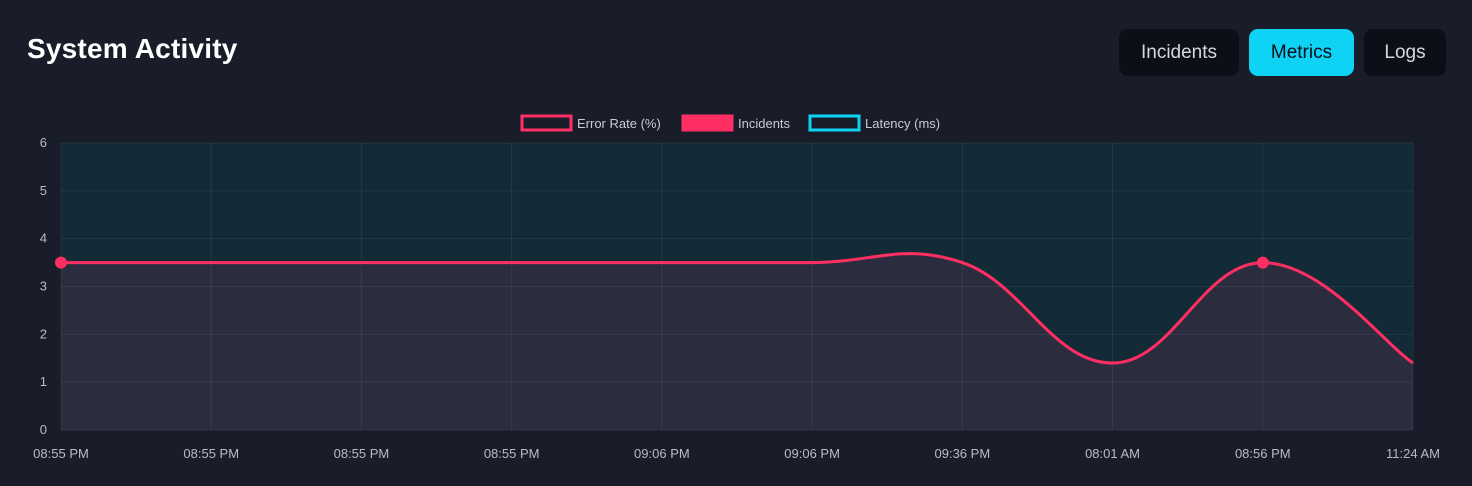 The height and width of the screenshot is (486, 1472). What do you see at coordinates (43, 238) in the screenshot?
I see `y-tick-label: 4` at bounding box center [43, 238].